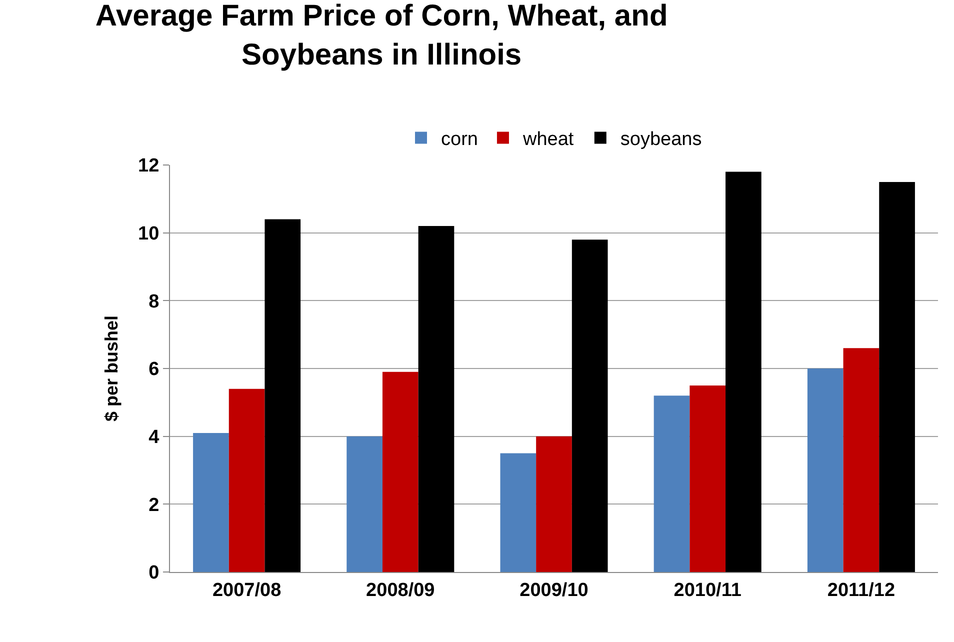 Image resolution: width=954 pixels, height=642 pixels. What do you see at coordinates (154, 505) in the screenshot?
I see `y-tick-label: 2` at bounding box center [154, 505].